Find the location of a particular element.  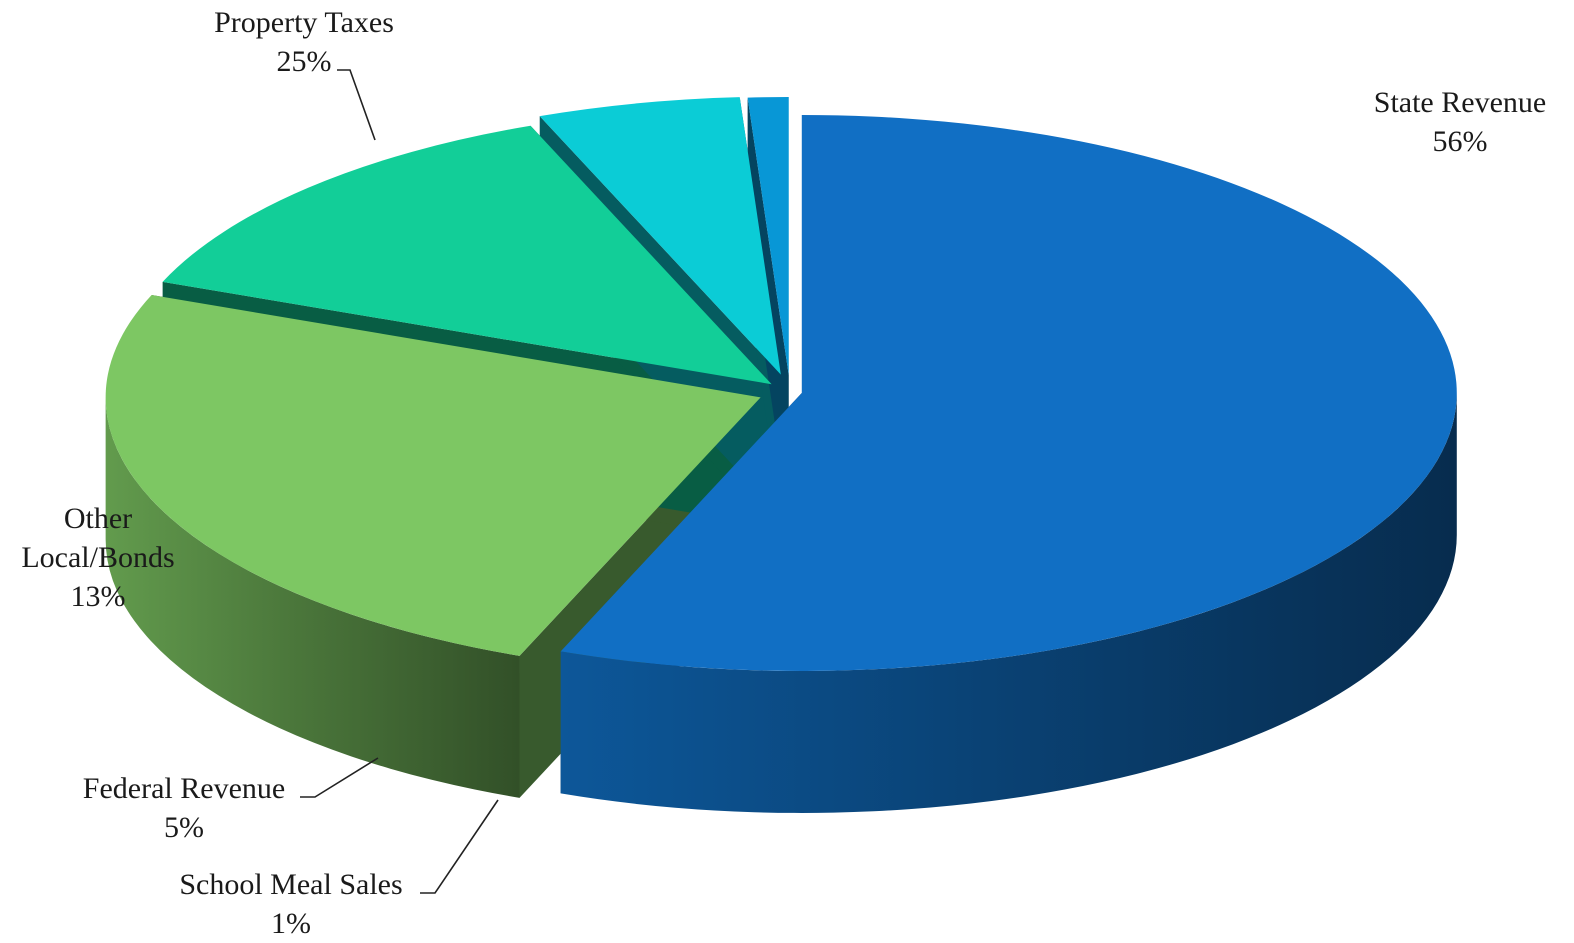

label-school-meal-sales: School Meal Sales is located at coordinates (290, 884).